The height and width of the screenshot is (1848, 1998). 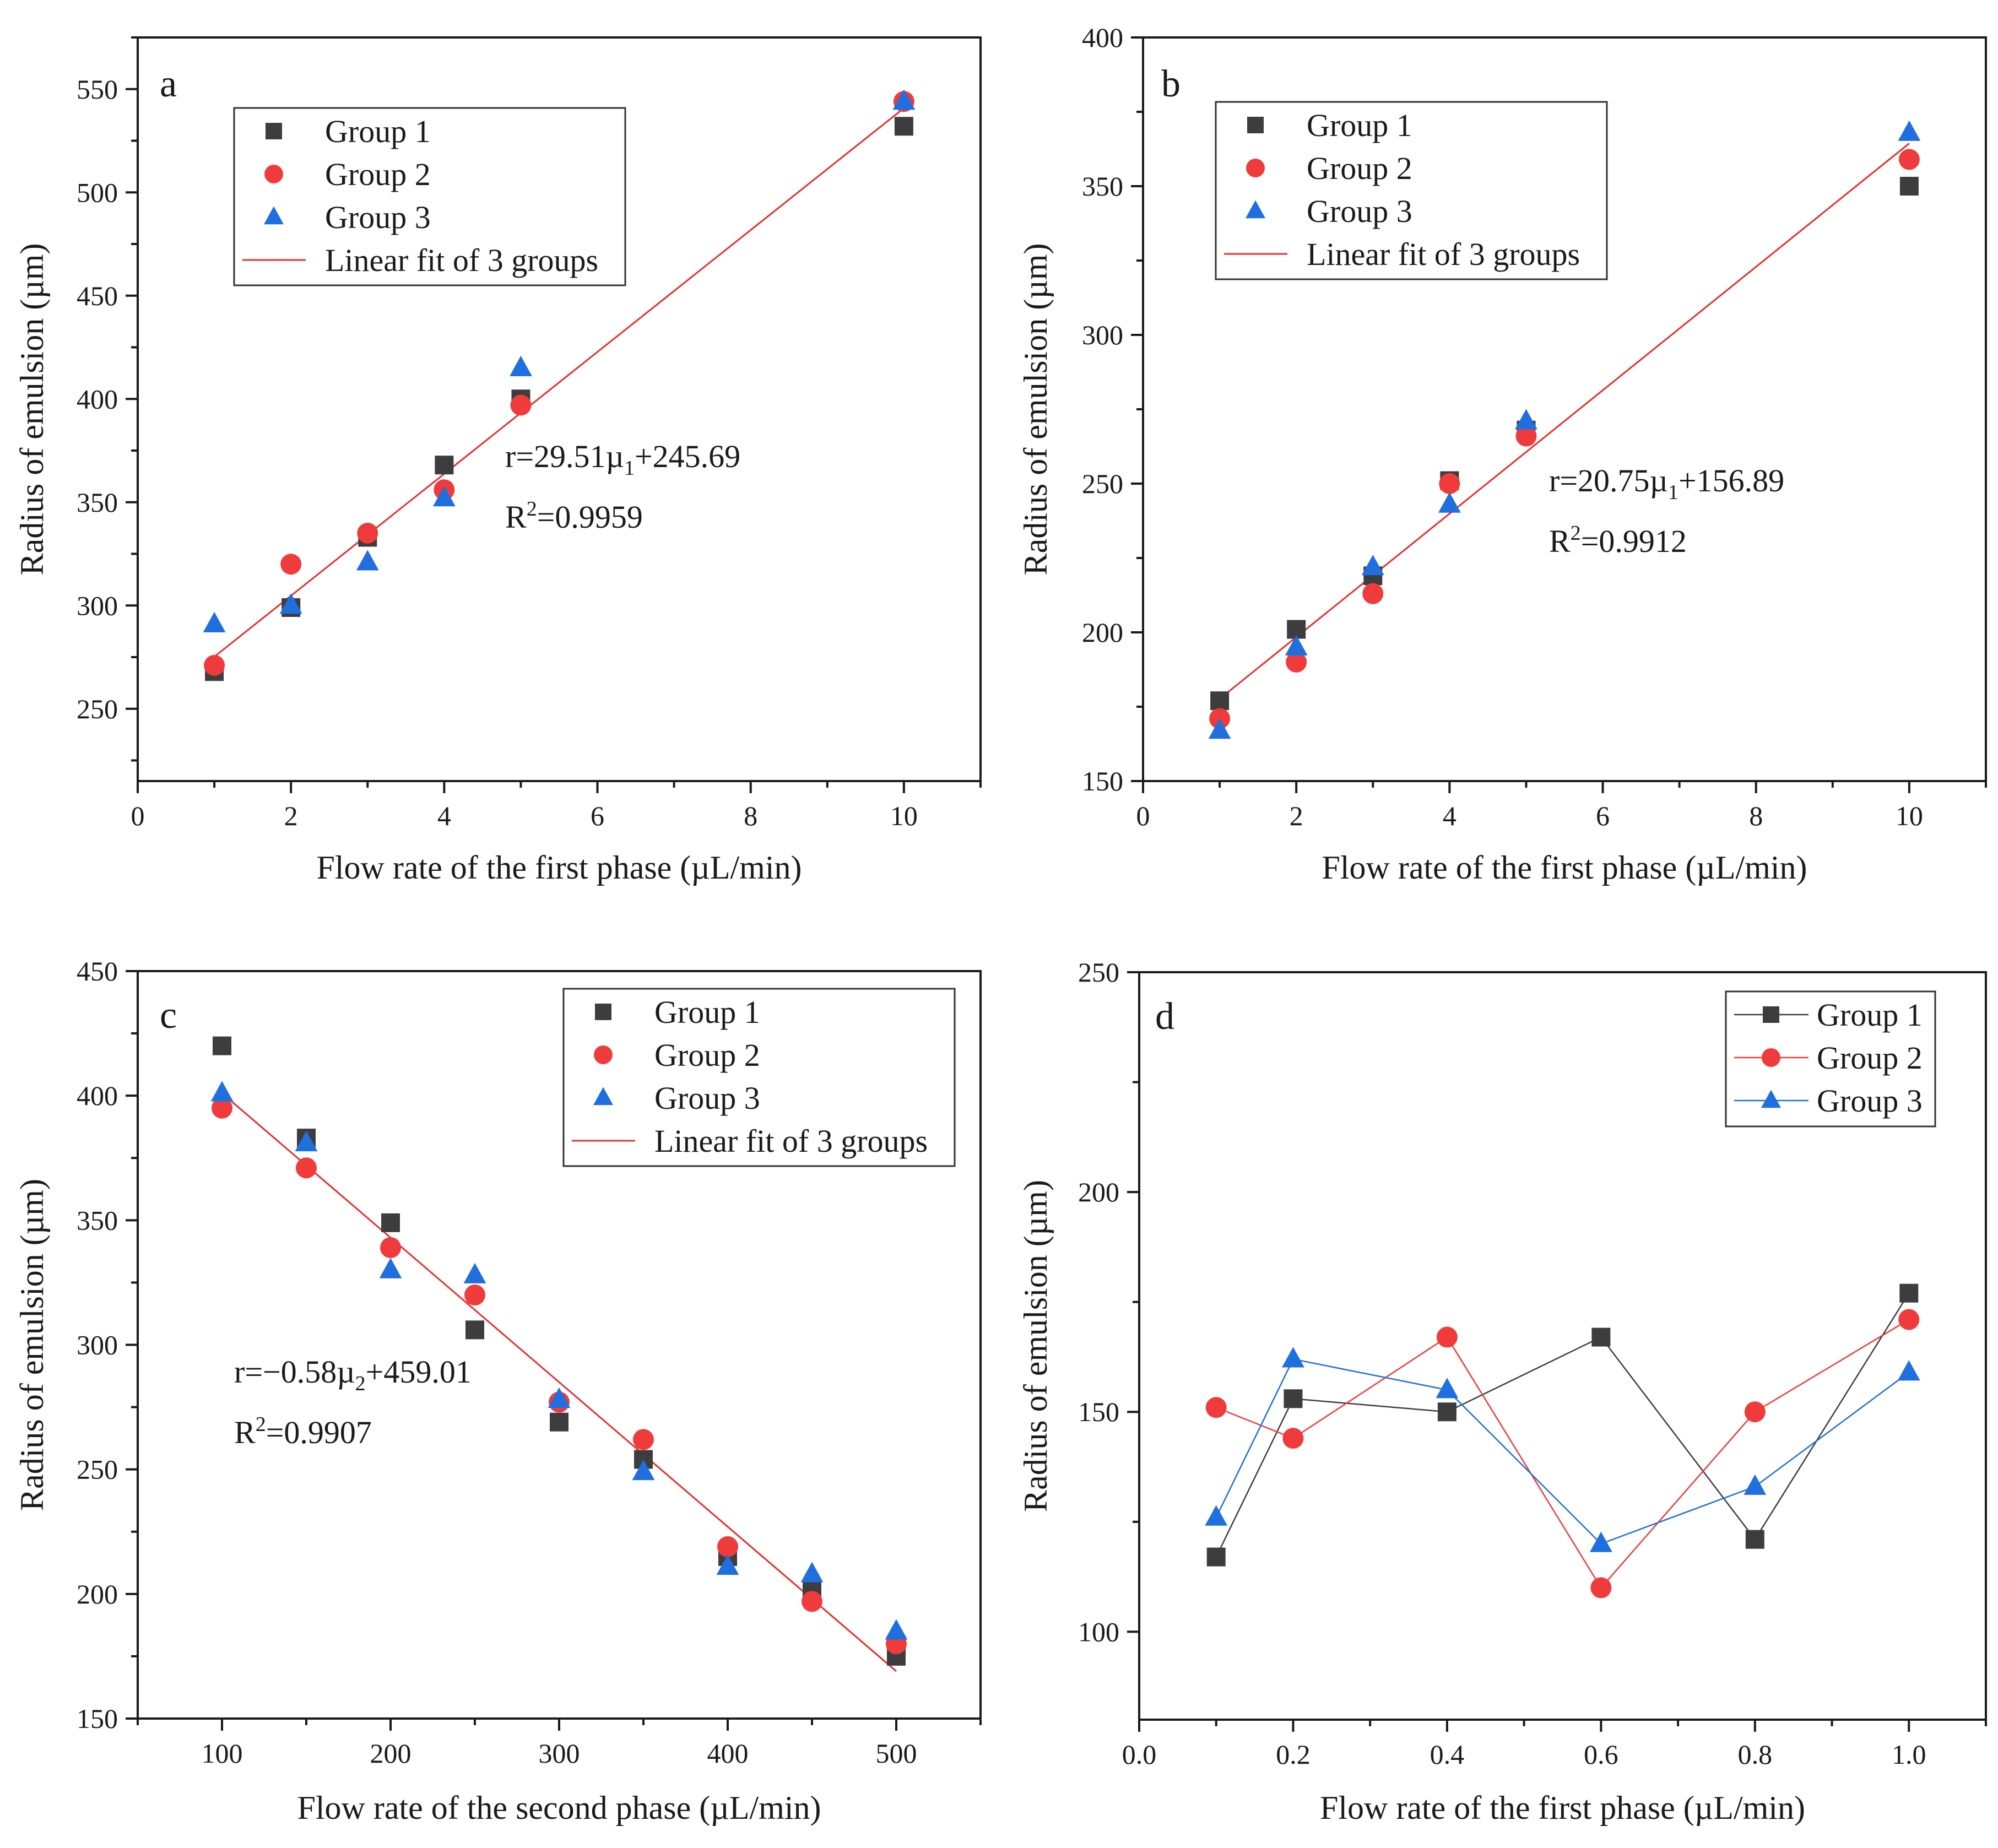 I want to click on x-tick-label-a: 8, so click(x=751, y=815).